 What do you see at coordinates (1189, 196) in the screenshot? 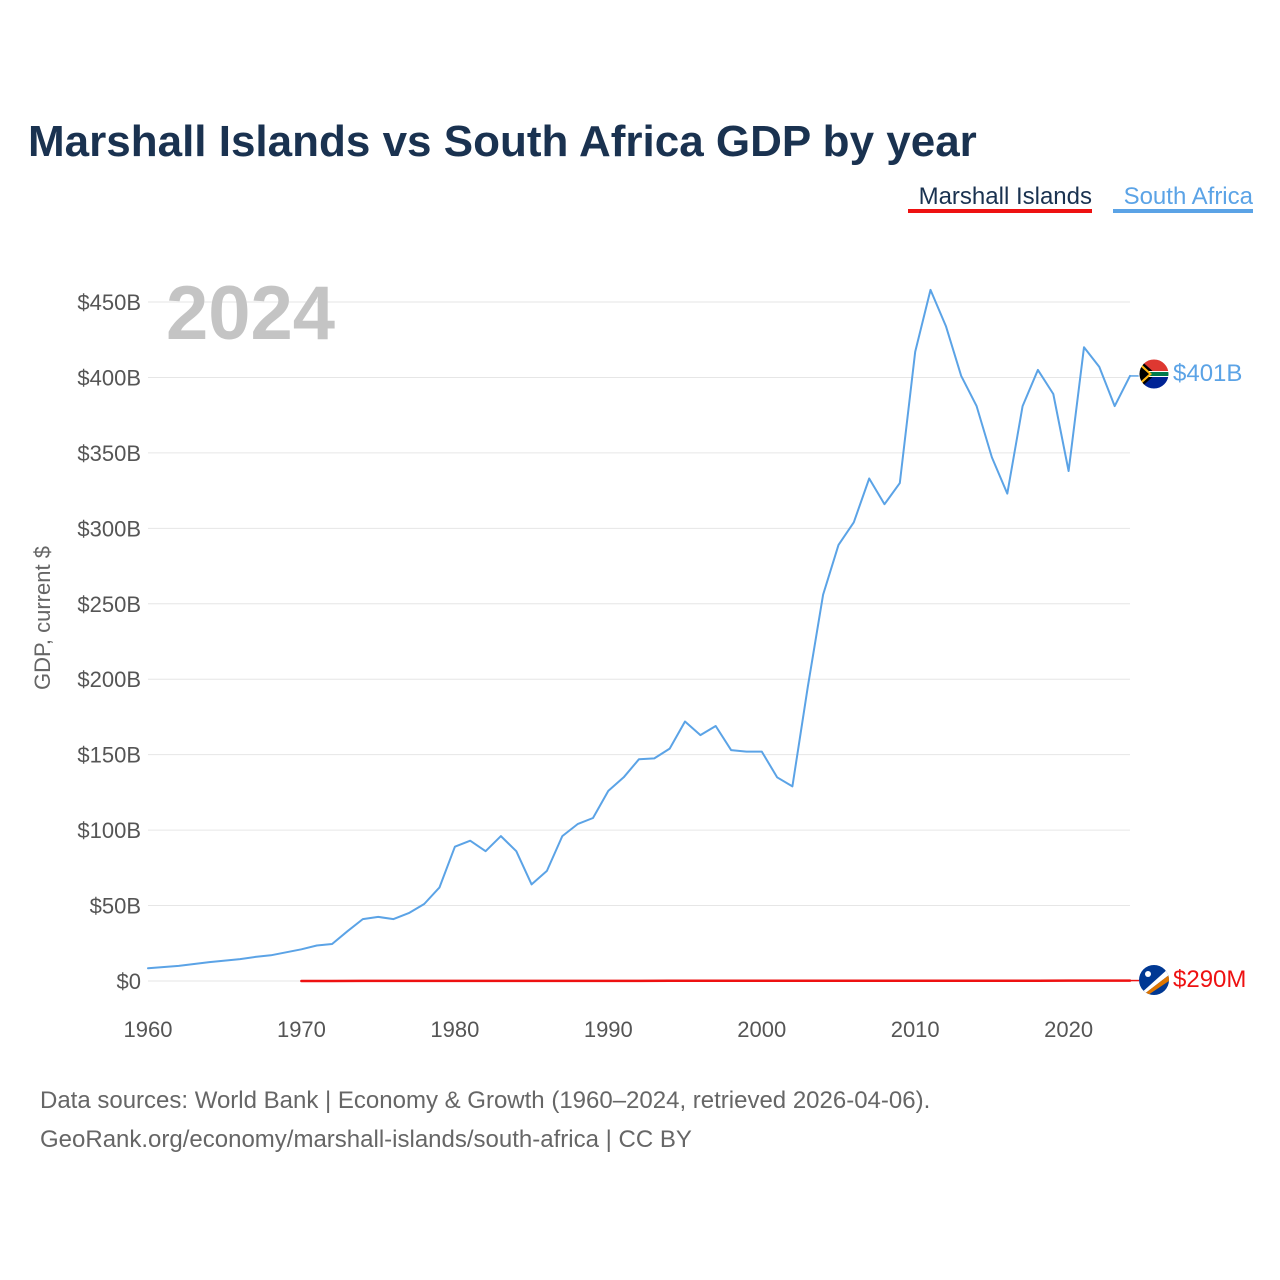
I see `legend-south-africa: South Africa` at bounding box center [1189, 196].